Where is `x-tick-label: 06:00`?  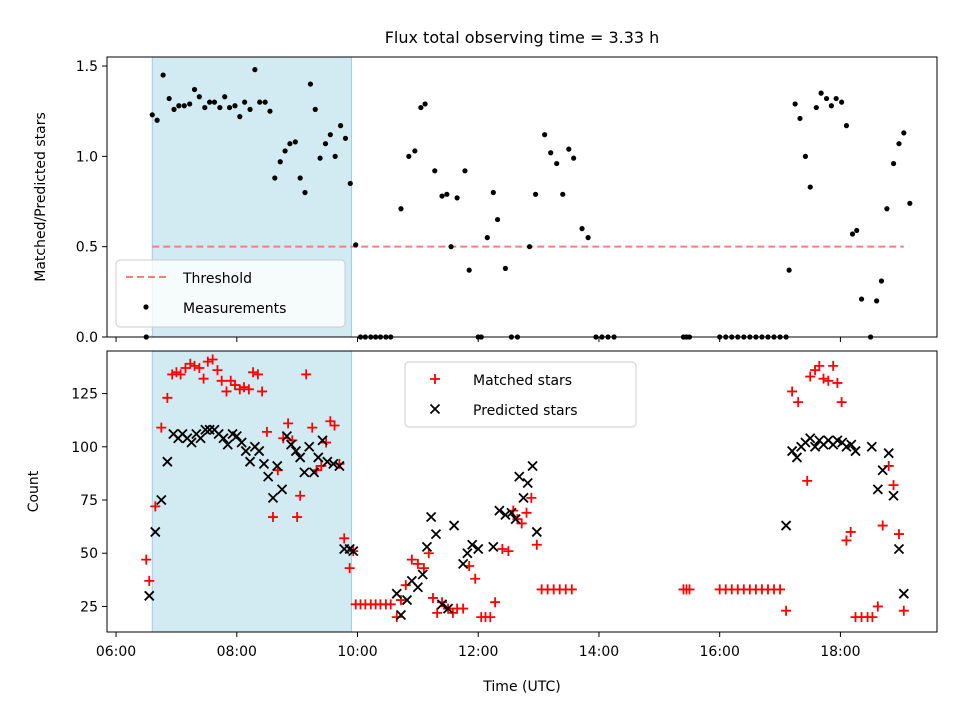 x-tick-label: 06:00 is located at coordinates (116, 652).